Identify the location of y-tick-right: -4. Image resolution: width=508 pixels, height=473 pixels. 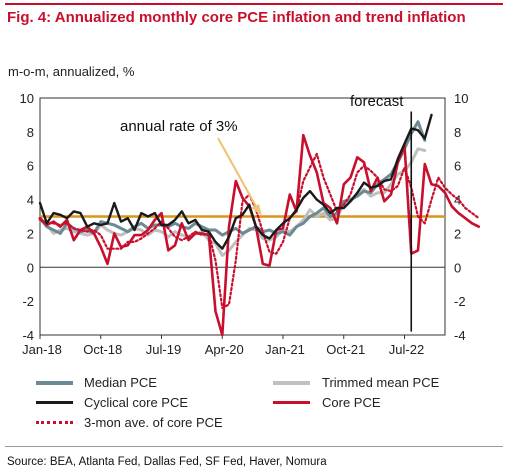
(460, 335).